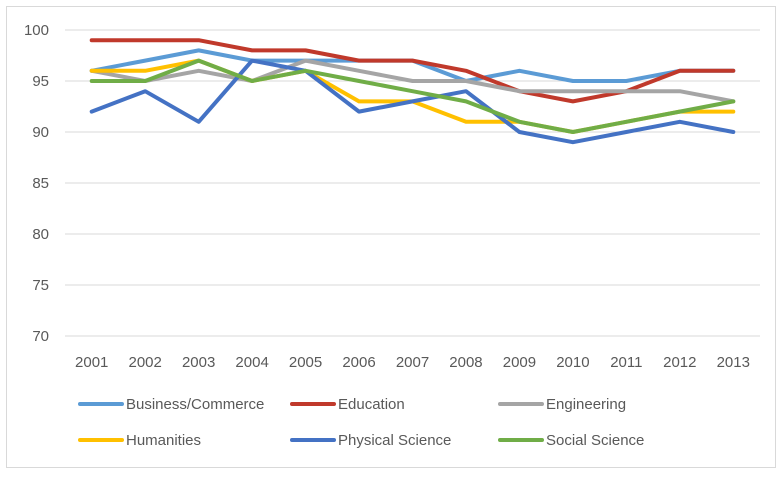 The image size is (783, 477). I want to click on x-tick-label: 2009, so click(519, 362).